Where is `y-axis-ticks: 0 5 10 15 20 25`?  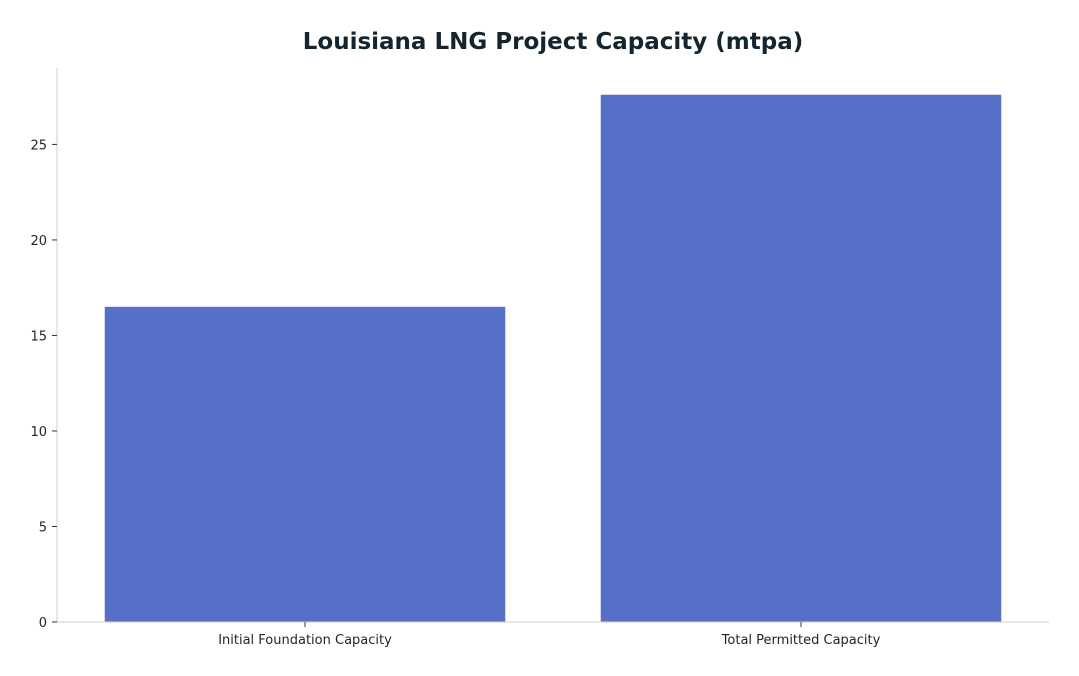 y-axis-ticks: 0 5 10 15 20 25 is located at coordinates (43, 384).